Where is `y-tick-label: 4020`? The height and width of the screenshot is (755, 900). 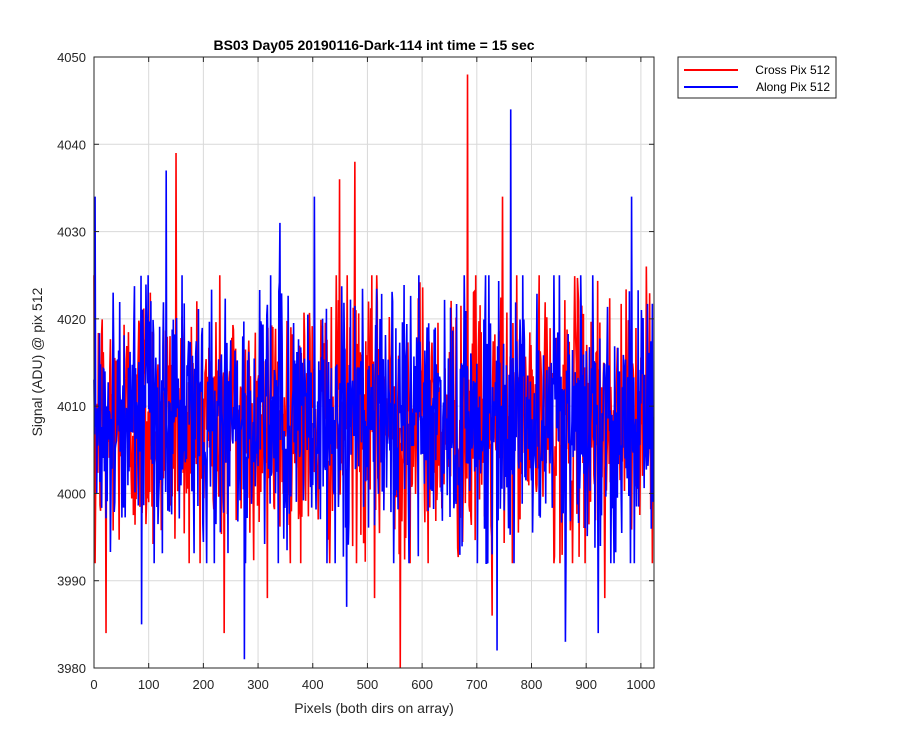
y-tick-label: 4020 is located at coordinates (71, 319).